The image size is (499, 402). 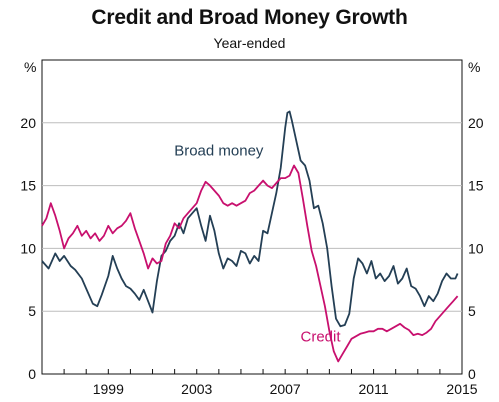 What do you see at coordinates (374, 389) in the screenshot?
I see `x-tick-2011: 2011` at bounding box center [374, 389].